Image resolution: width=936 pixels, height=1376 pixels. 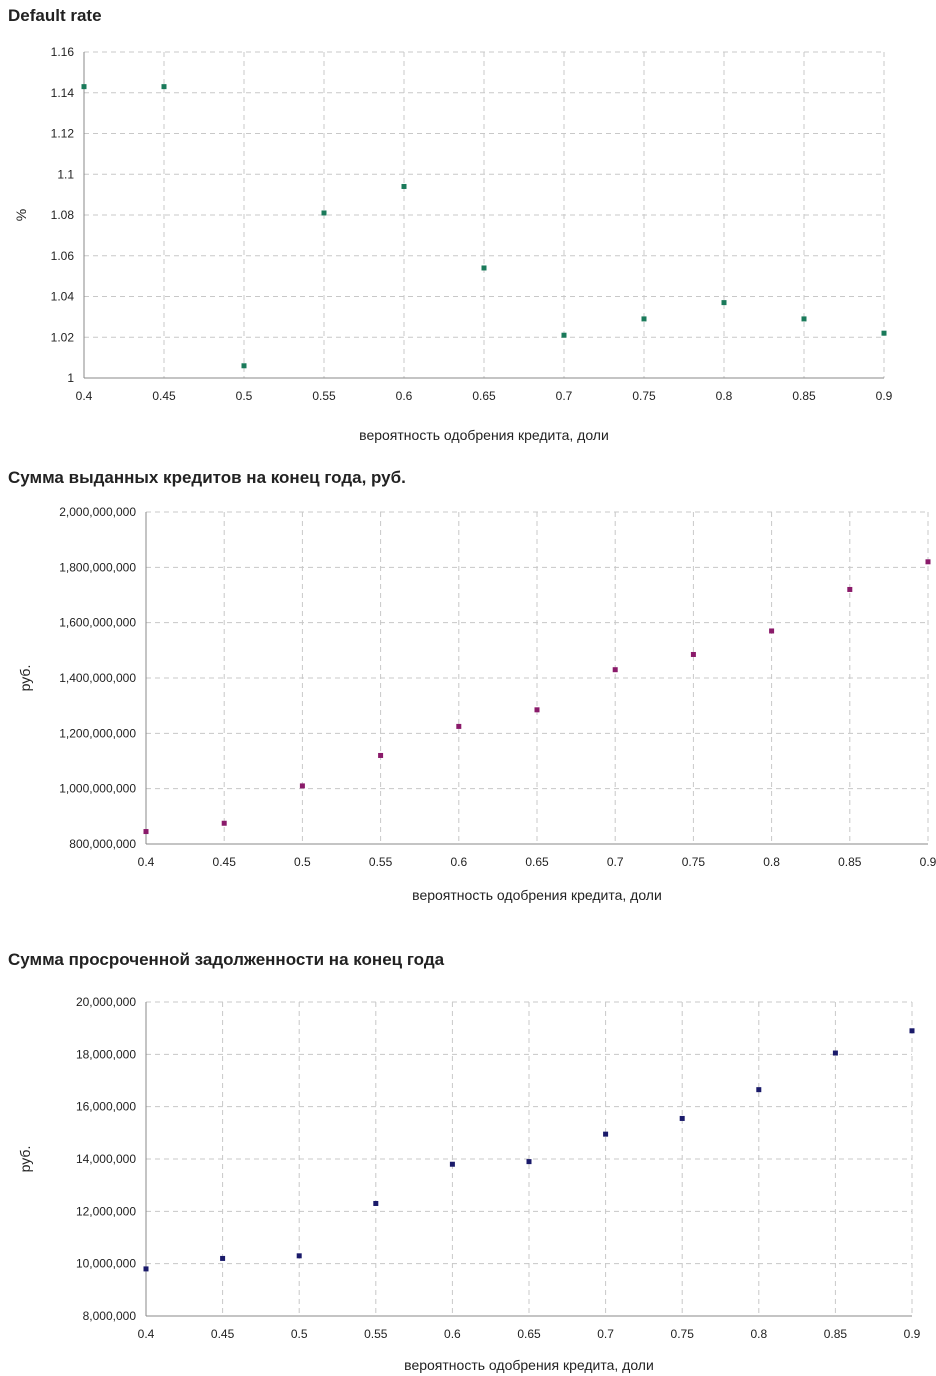 What do you see at coordinates (106, 1211) in the screenshot?
I see `y-tick-label: 12,000,000` at bounding box center [106, 1211].